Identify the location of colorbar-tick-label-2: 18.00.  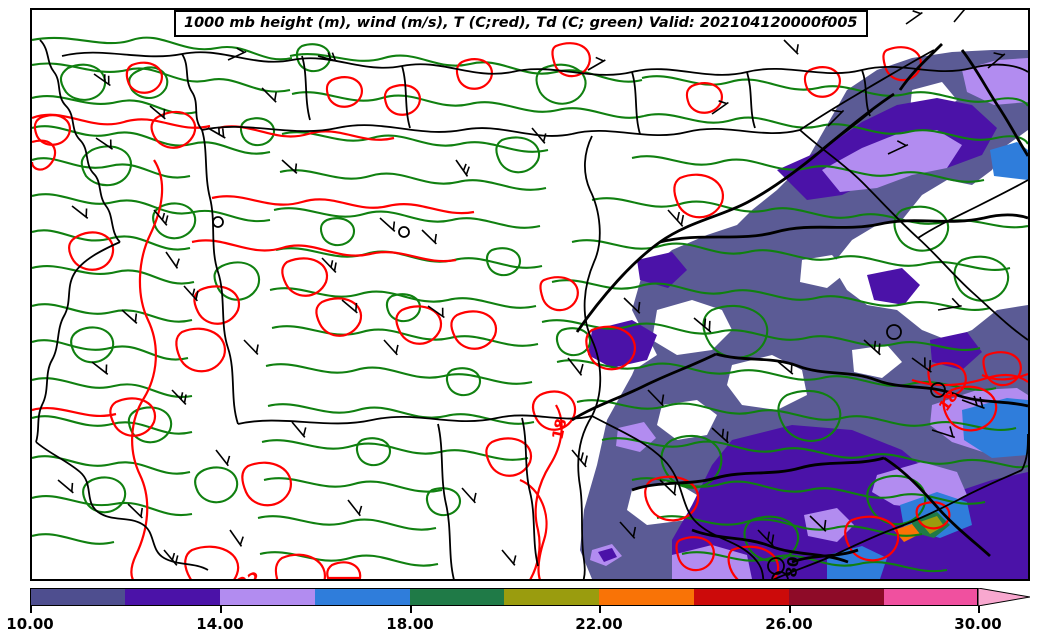
(410, 624).